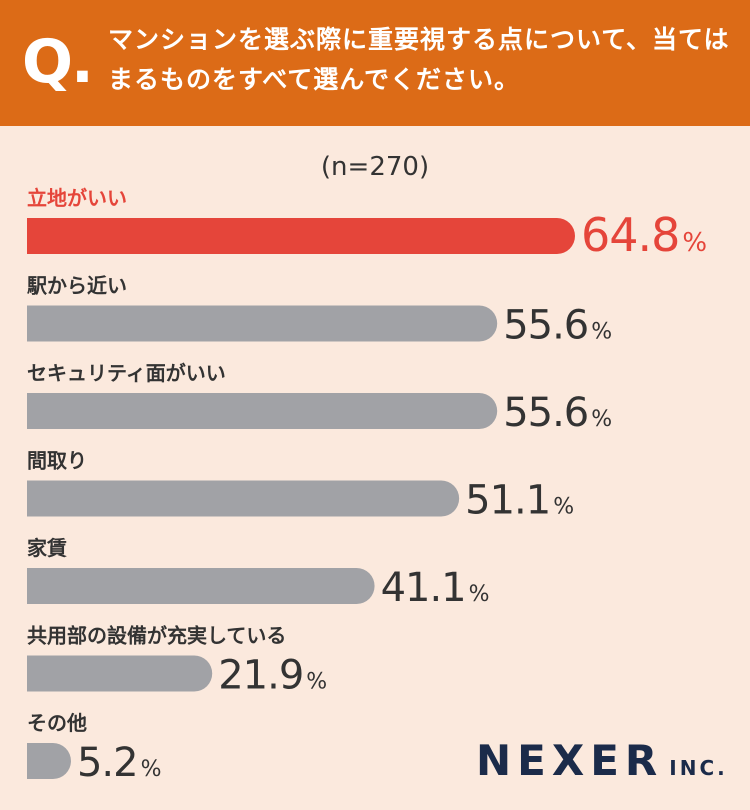  Describe the element at coordinates (698, 768) in the screenshot. I see `logo-sub-text: INC.` at that location.